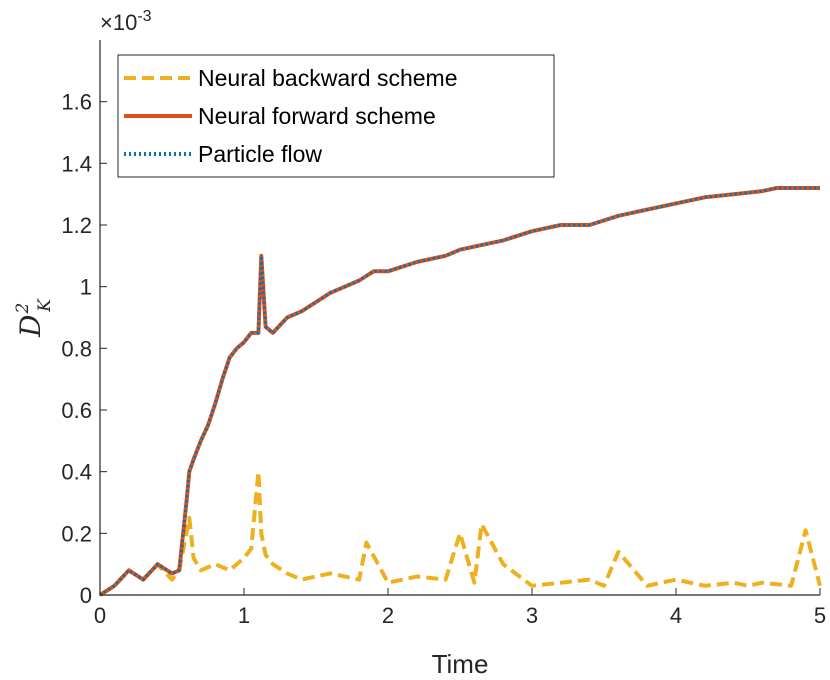  I want to click on legend-label-forward: Neural forward scheme, so click(317, 116).